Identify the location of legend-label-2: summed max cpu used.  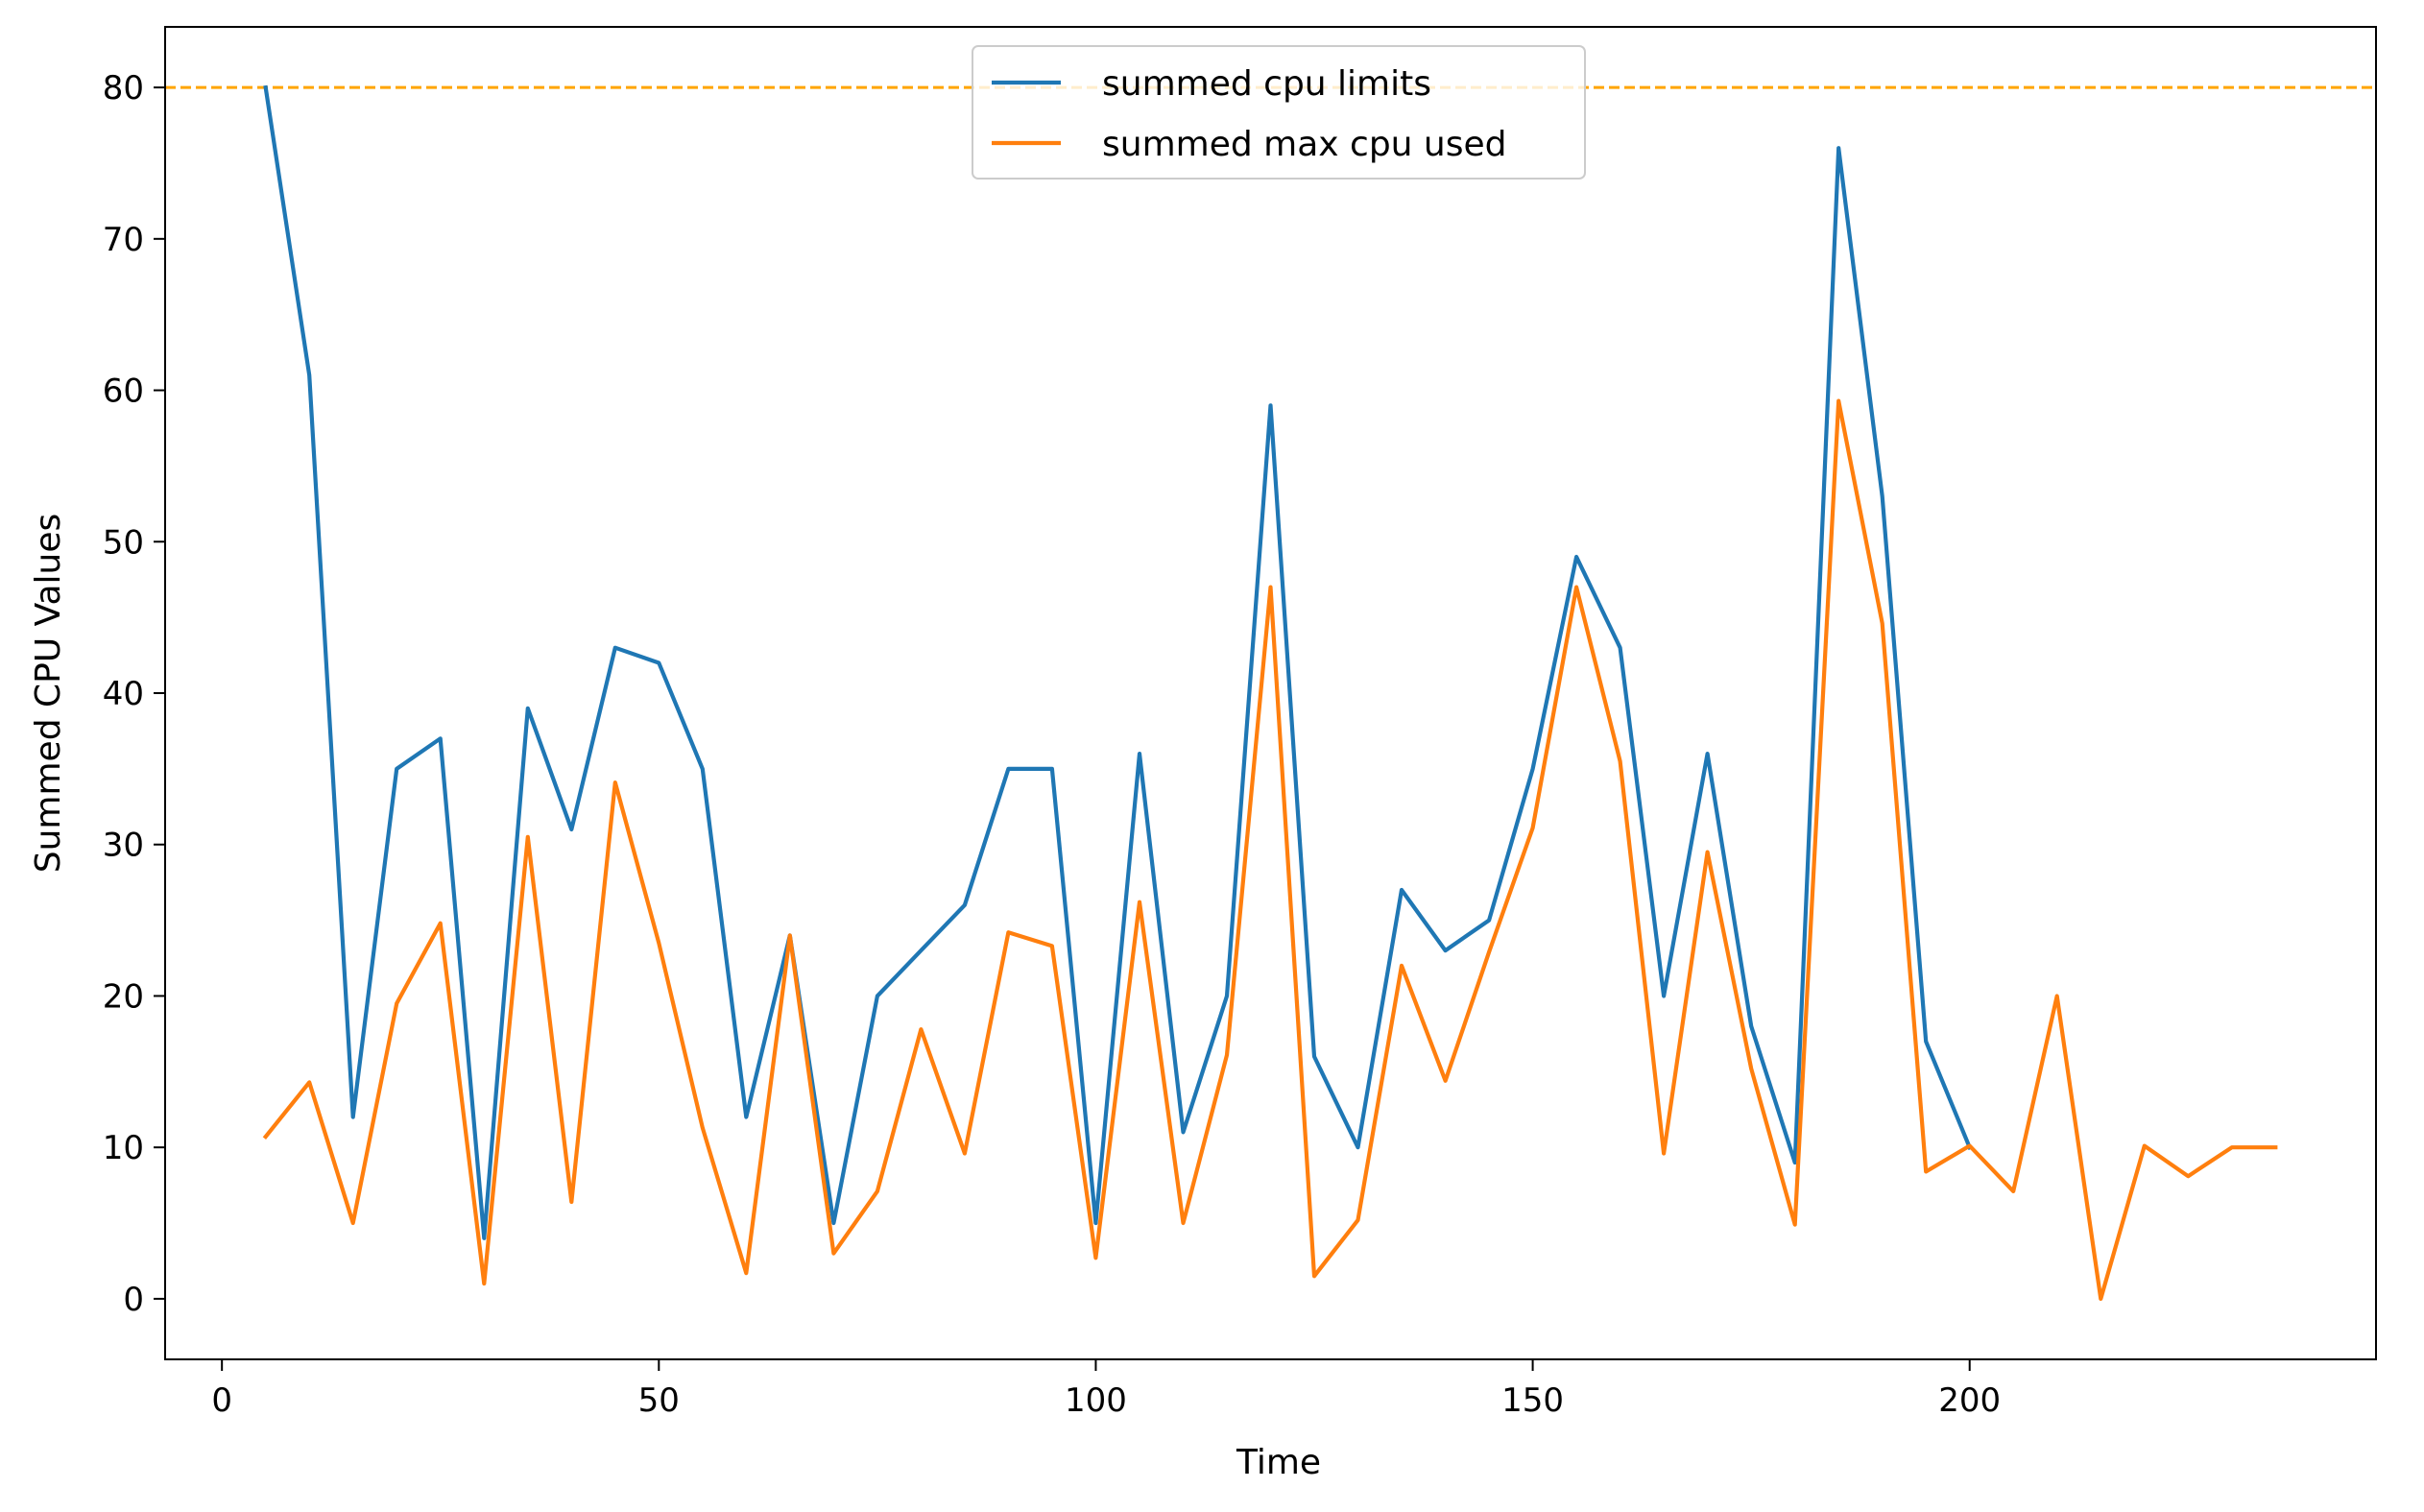
(1304, 144).